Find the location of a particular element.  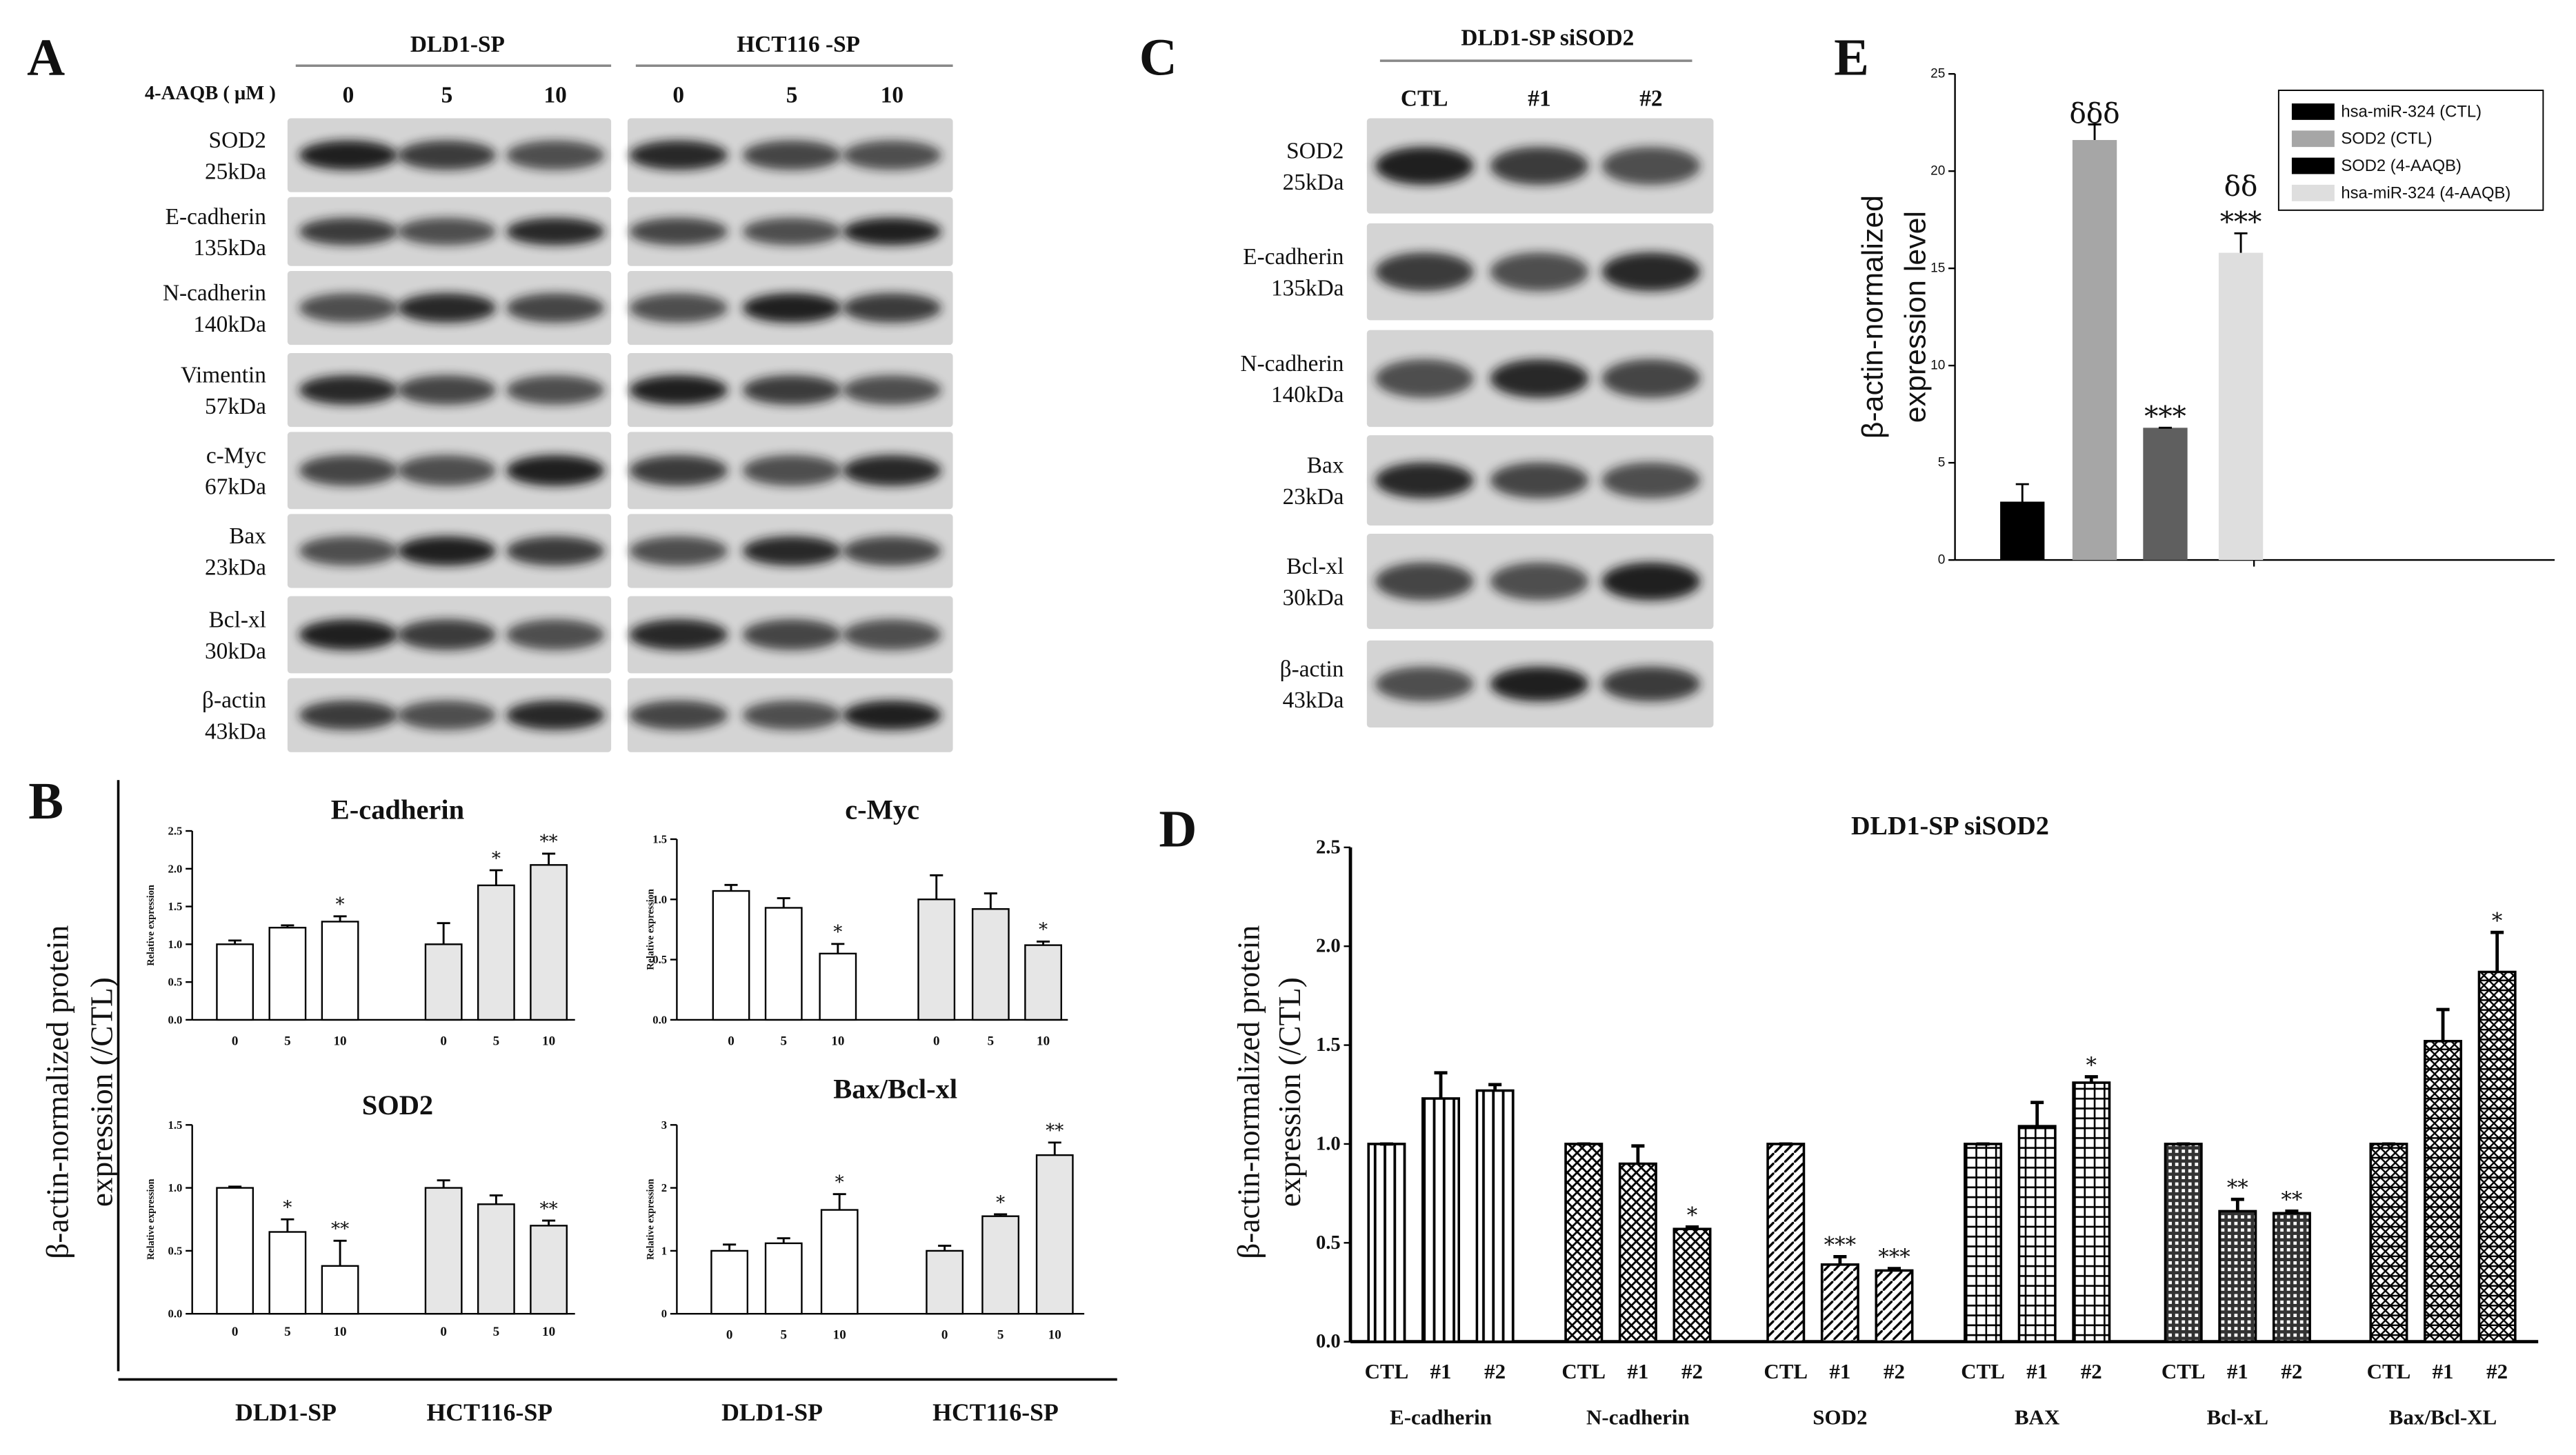

significance: δδδ is located at coordinates (2095, 113).